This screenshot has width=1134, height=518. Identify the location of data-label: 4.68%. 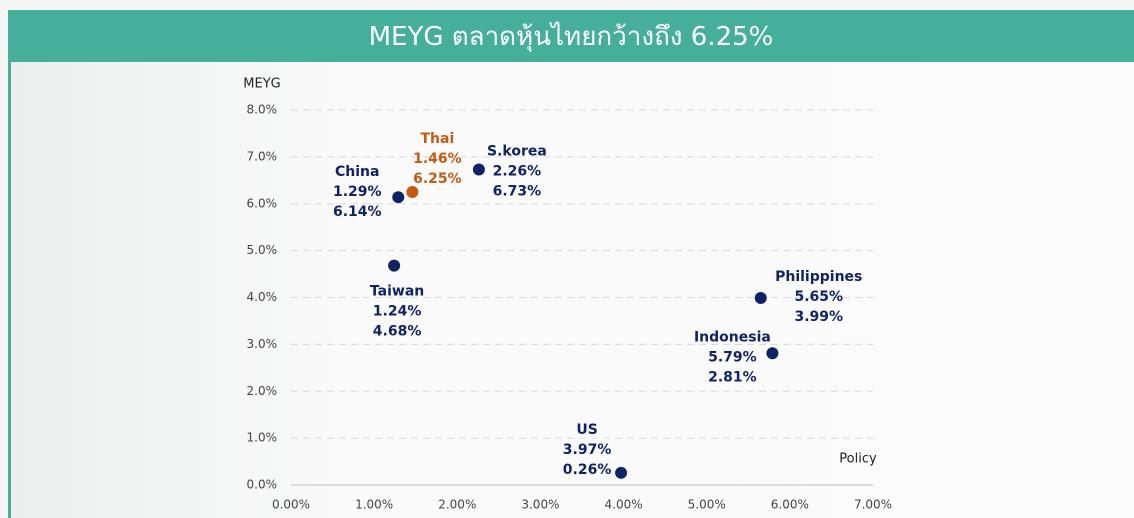
(397, 332).